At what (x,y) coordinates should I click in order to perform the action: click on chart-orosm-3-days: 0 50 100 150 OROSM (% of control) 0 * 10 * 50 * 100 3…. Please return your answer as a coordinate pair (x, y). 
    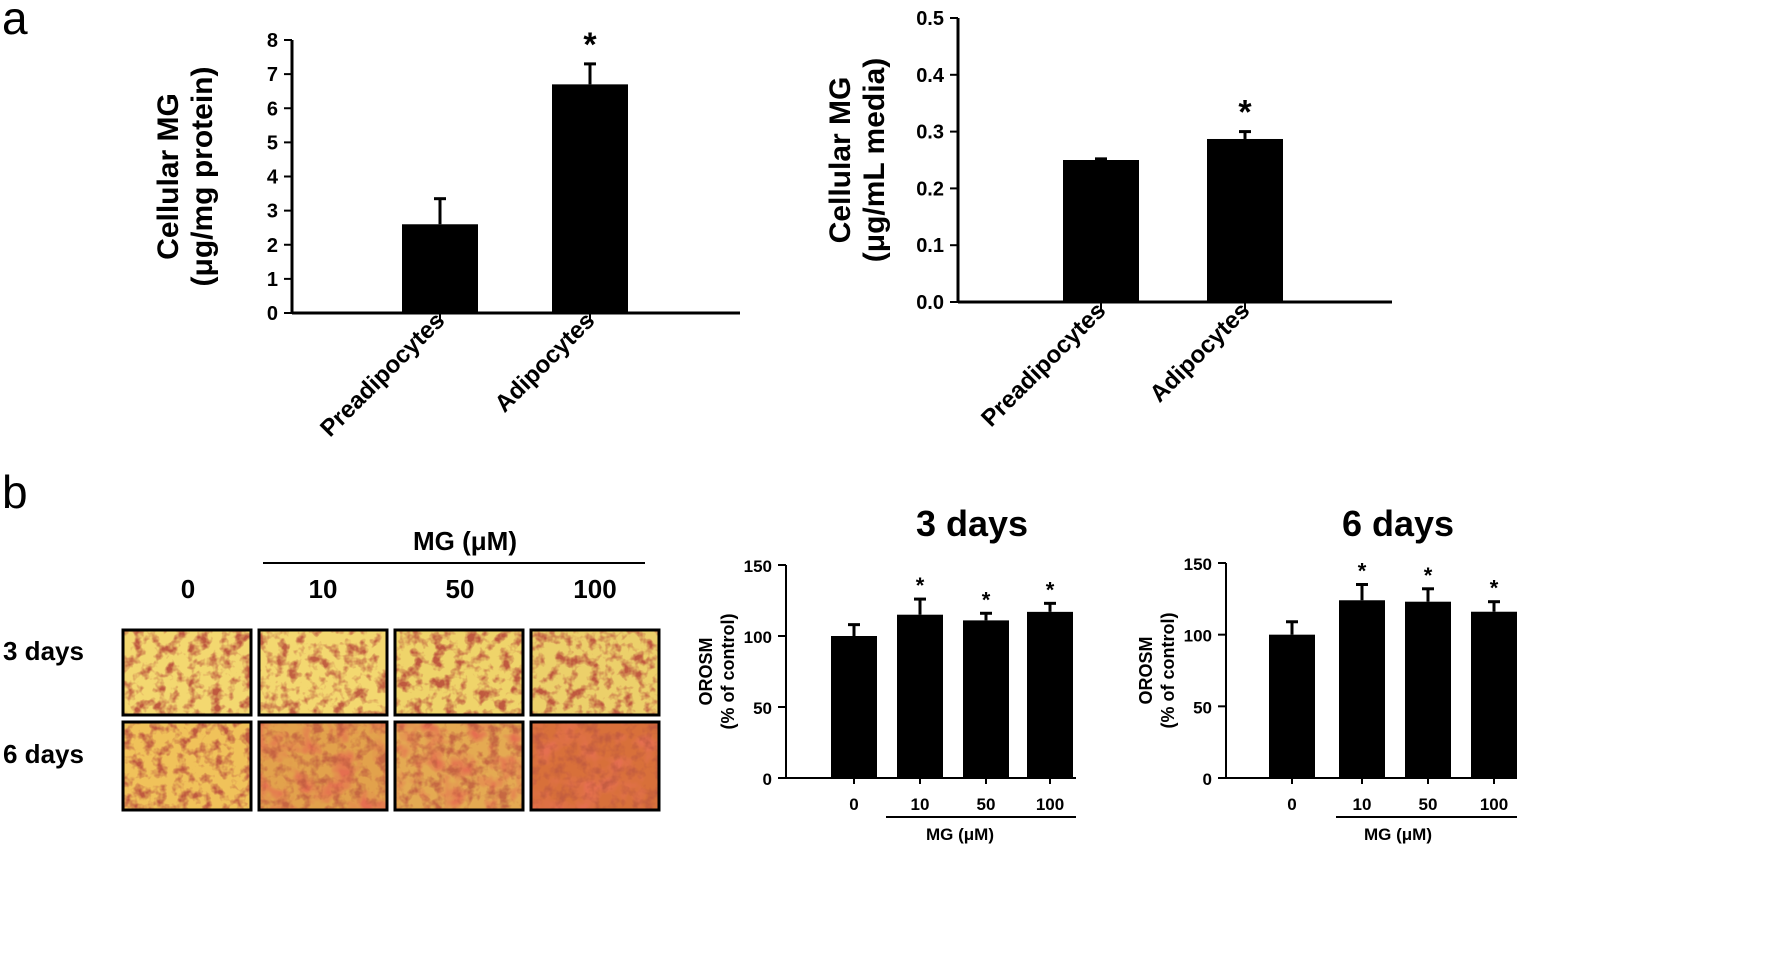
    Looking at the image, I should click on (886, 673).